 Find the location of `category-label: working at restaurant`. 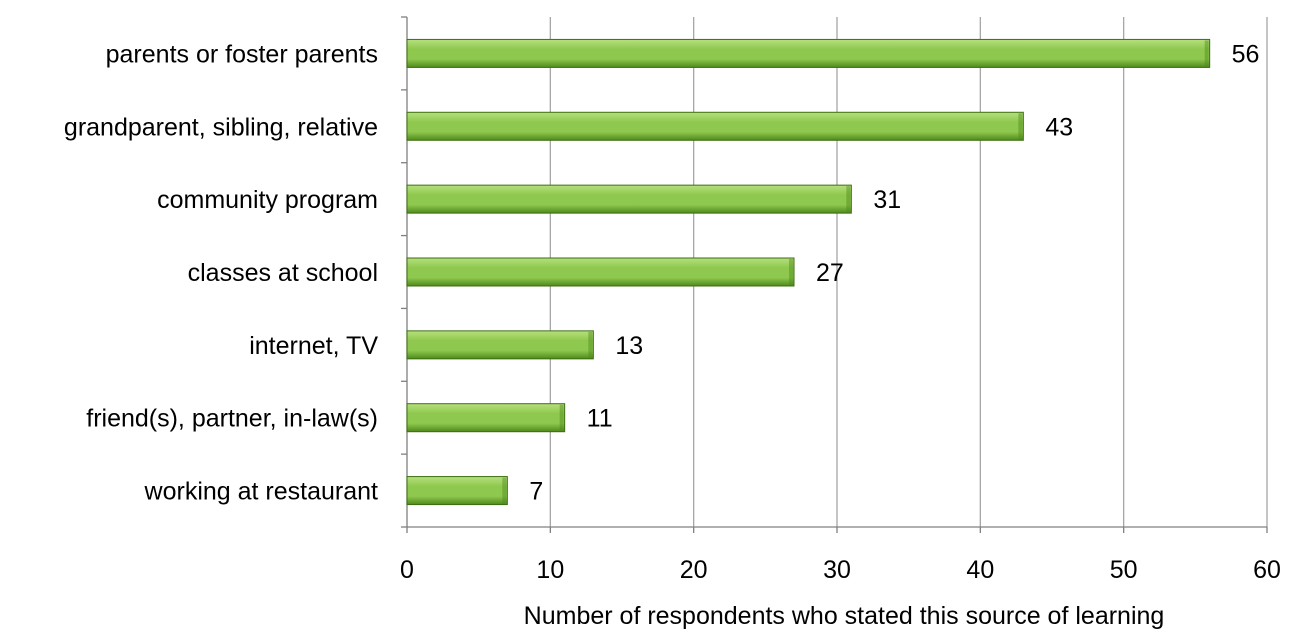

category-label: working at restaurant is located at coordinates (261, 492).